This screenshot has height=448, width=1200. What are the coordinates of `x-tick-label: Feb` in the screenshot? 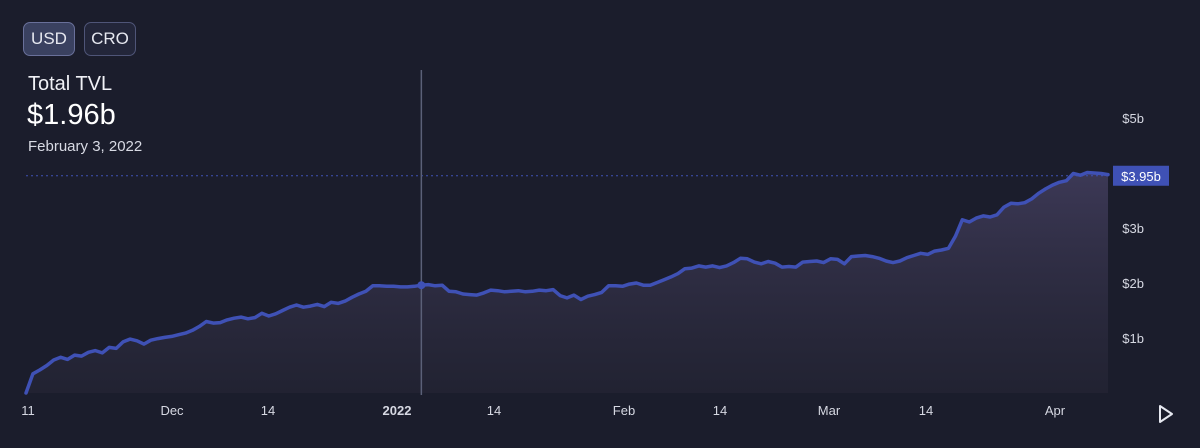 It's located at (624, 410).